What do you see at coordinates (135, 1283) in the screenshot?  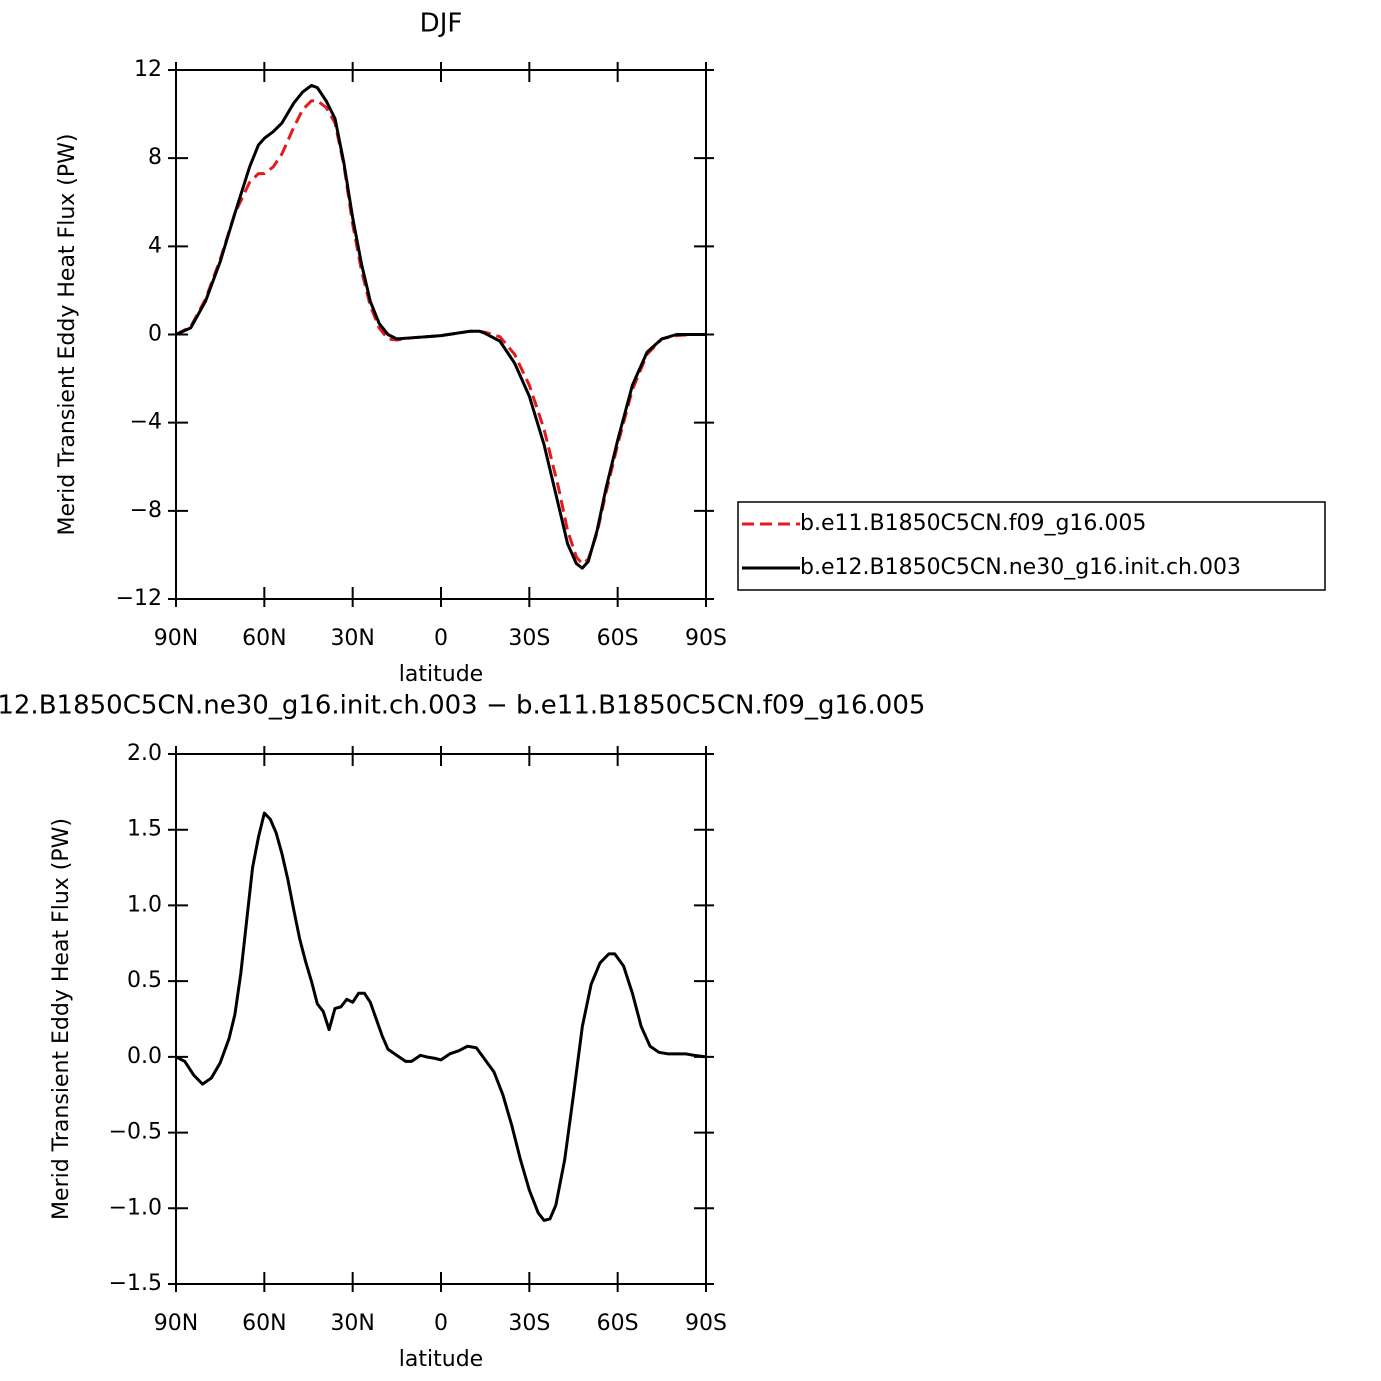 I see `y-tick-label: −1.5` at bounding box center [135, 1283].